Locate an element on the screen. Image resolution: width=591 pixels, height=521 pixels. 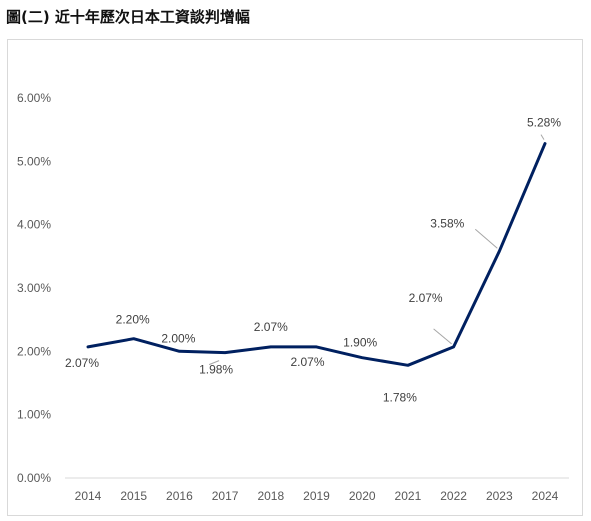
y-tick-label: 2.00% is located at coordinates (34, 351).